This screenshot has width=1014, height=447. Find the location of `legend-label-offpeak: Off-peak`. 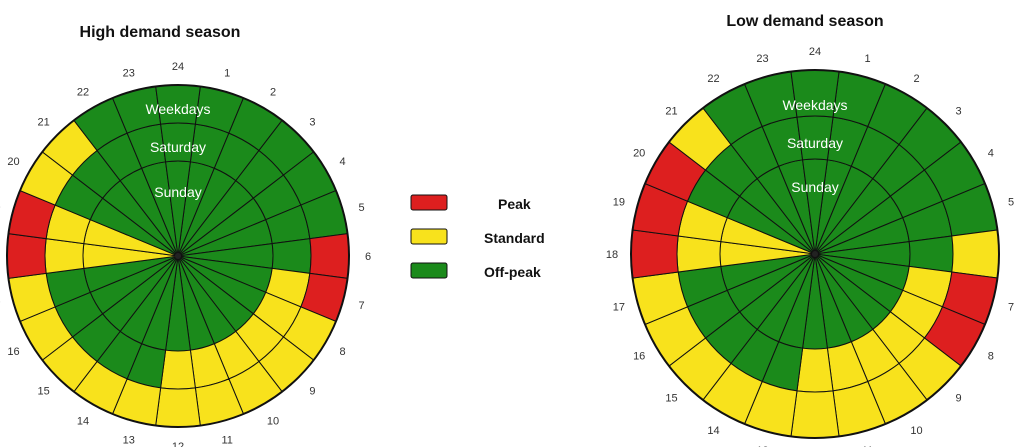

legend-label-offpeak: Off-peak is located at coordinates (512, 272).